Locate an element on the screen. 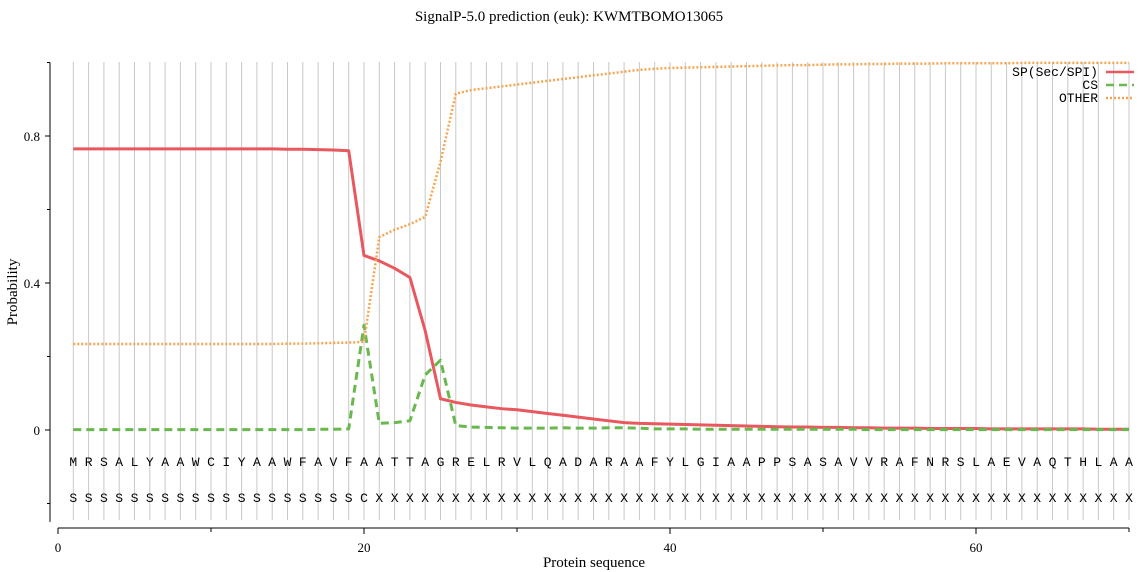 This screenshot has width=1139, height=572. residue-letter: N is located at coordinates (930, 462).